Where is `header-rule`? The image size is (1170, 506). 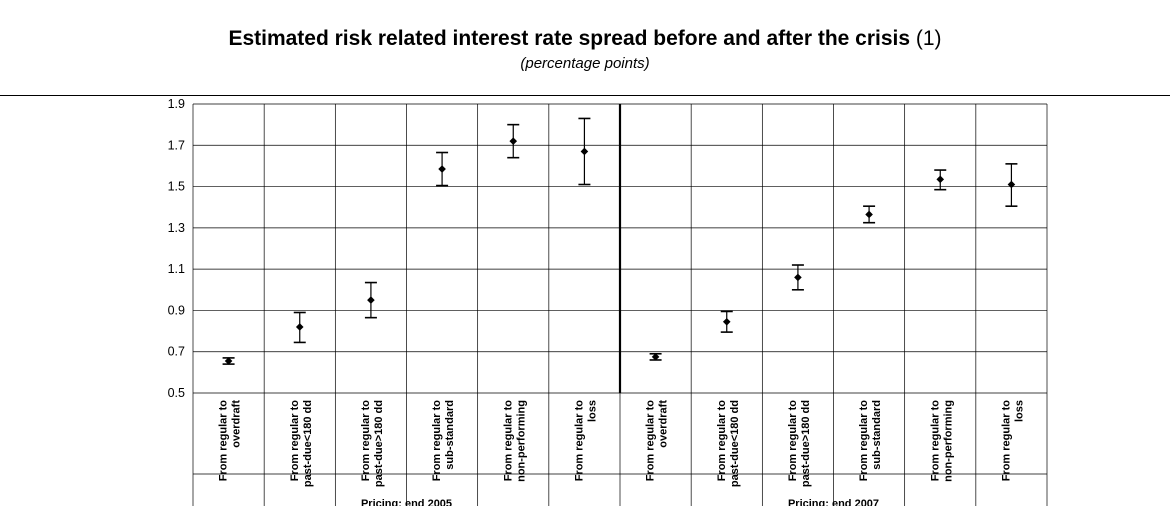
header-rule is located at coordinates (585, 95).